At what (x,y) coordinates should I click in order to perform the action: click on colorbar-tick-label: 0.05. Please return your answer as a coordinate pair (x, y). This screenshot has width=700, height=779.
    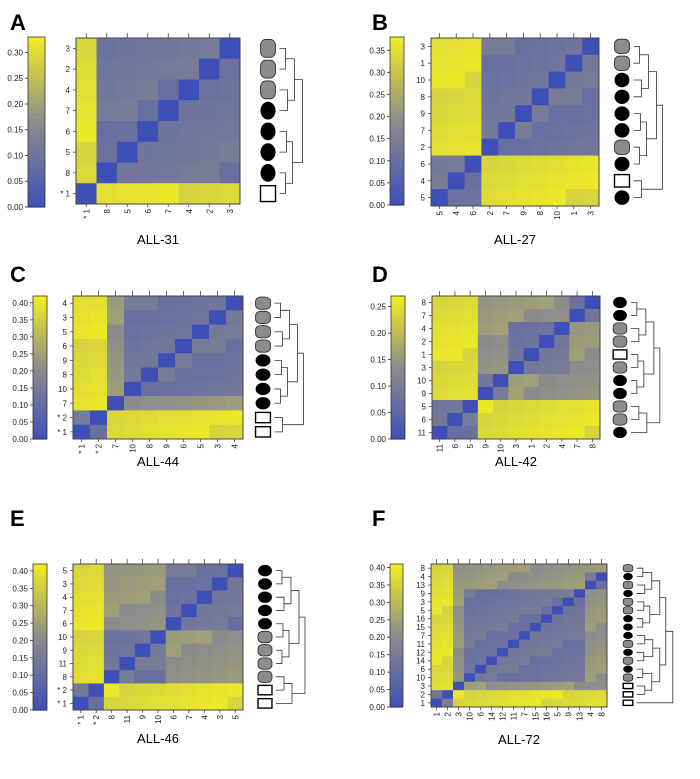
    Looking at the image, I should click on (15, 181).